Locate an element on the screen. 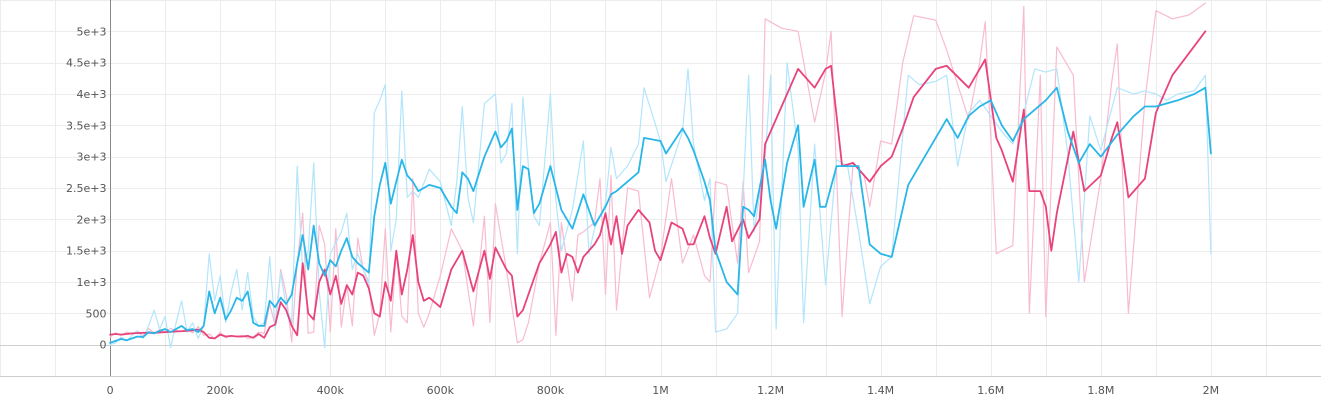 The image size is (1321, 404). x-tick-label: 1.4M is located at coordinates (880, 390).